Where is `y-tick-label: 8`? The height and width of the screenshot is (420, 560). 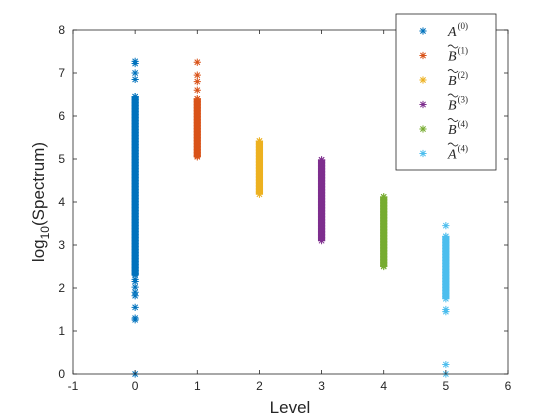
y-tick-label: 8 is located at coordinates (61, 30).